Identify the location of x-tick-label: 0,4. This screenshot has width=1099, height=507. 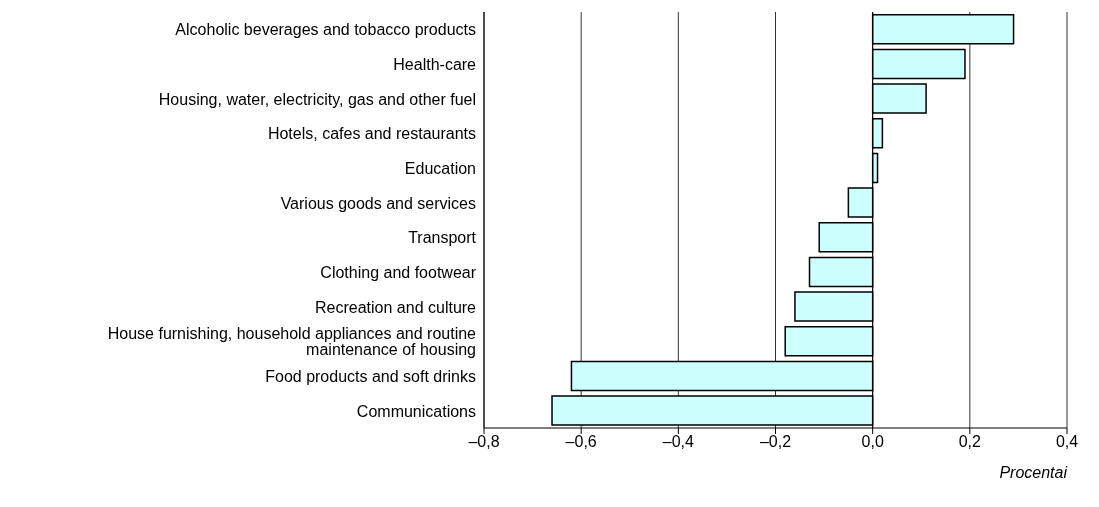
(1067, 442).